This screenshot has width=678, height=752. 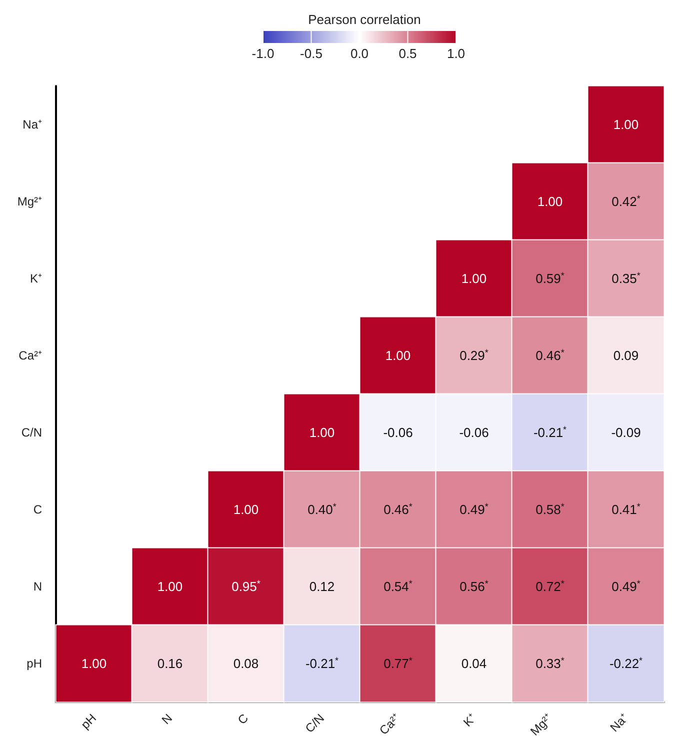 I want to click on data-label: 0.72*, so click(x=550, y=586).